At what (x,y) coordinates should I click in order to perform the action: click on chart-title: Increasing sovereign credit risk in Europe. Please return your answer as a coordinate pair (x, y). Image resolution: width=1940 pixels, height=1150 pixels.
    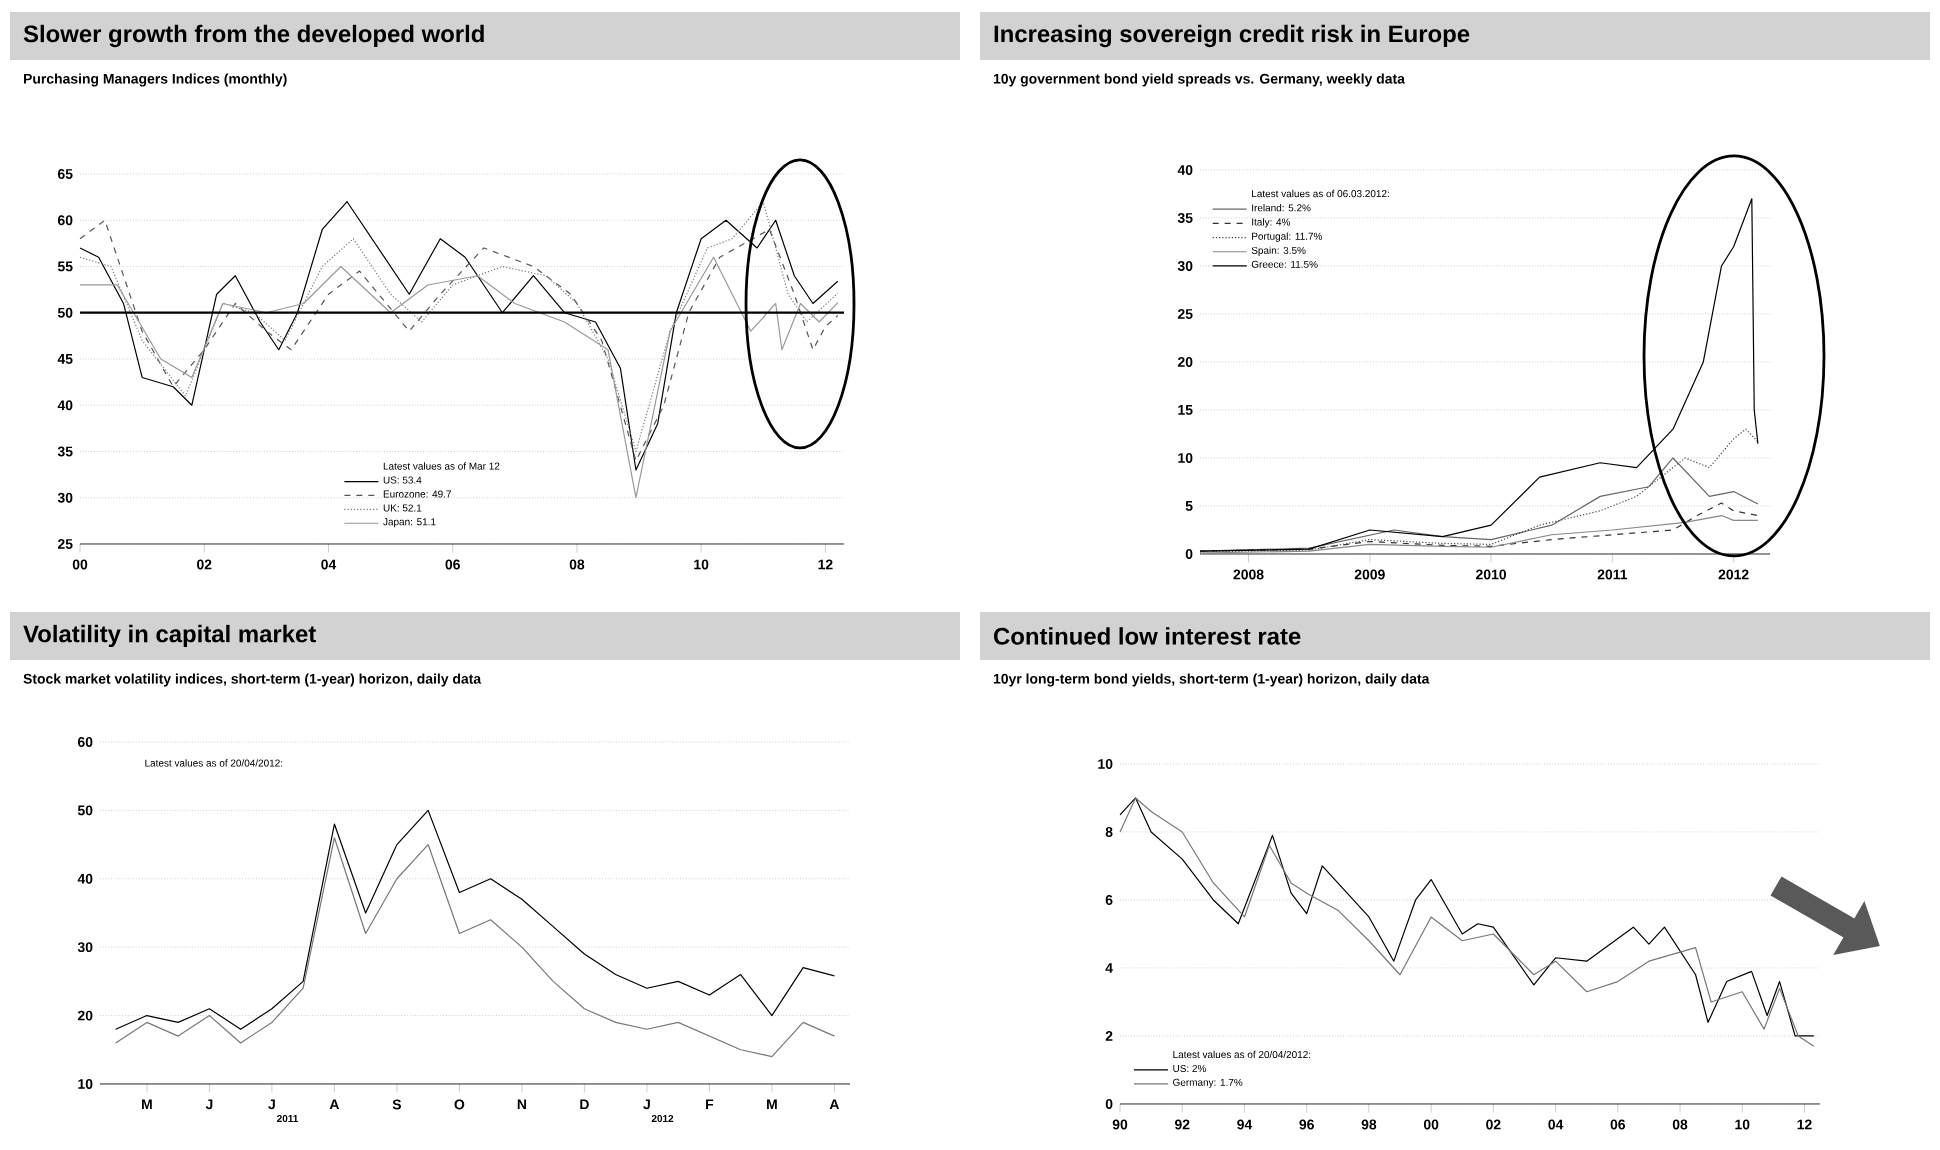
    Looking at the image, I should click on (1232, 36).